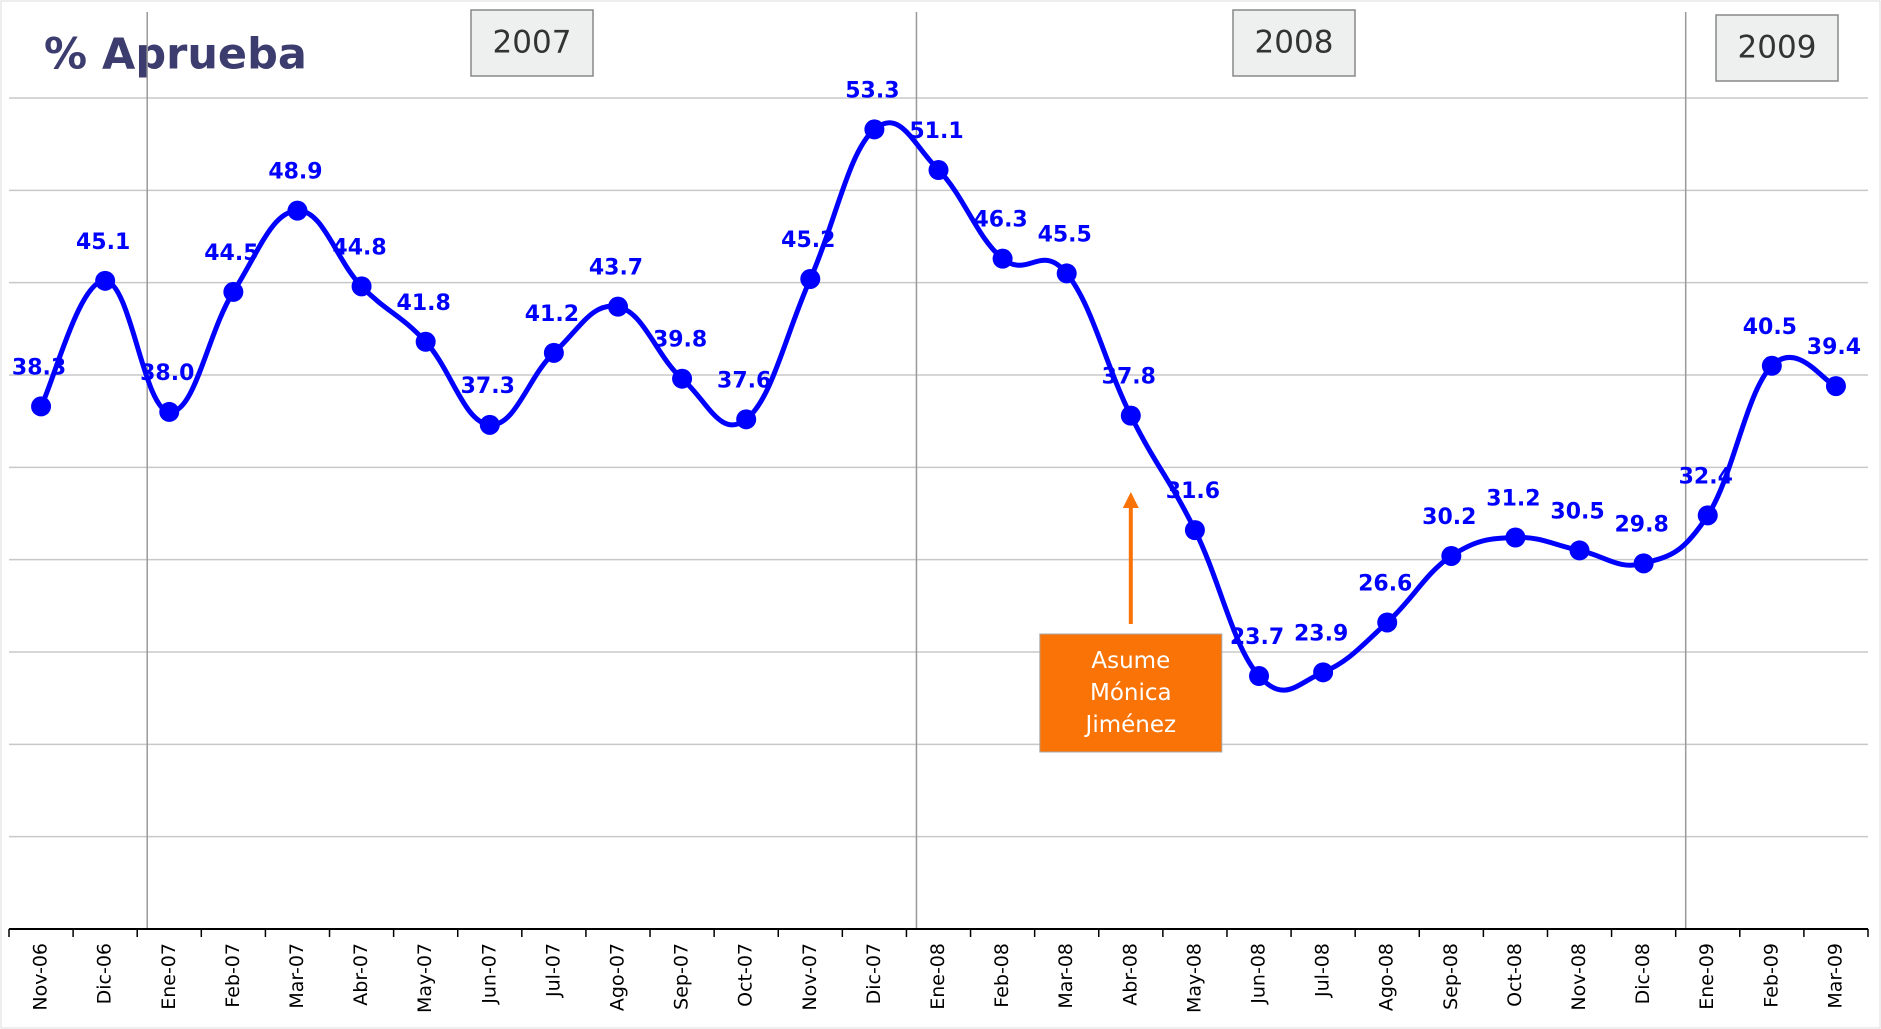  I want to click on data-label: 53.3, so click(872, 90).